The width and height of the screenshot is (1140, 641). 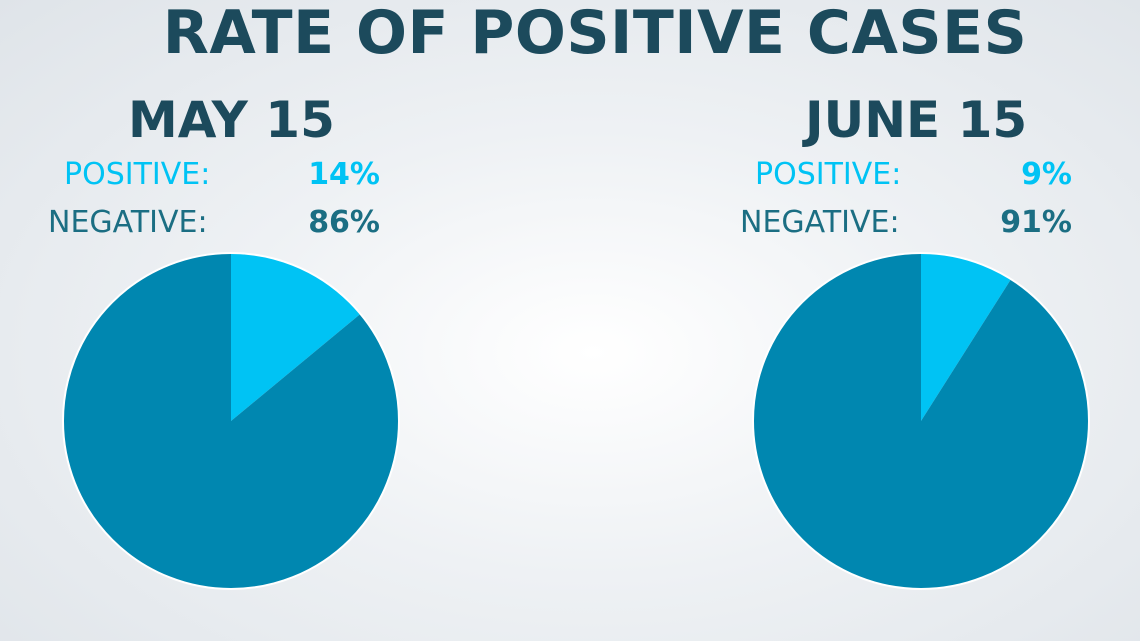 What do you see at coordinates (128, 222) in the screenshot?
I see `may-negative-label: NEGATIVE:` at bounding box center [128, 222].